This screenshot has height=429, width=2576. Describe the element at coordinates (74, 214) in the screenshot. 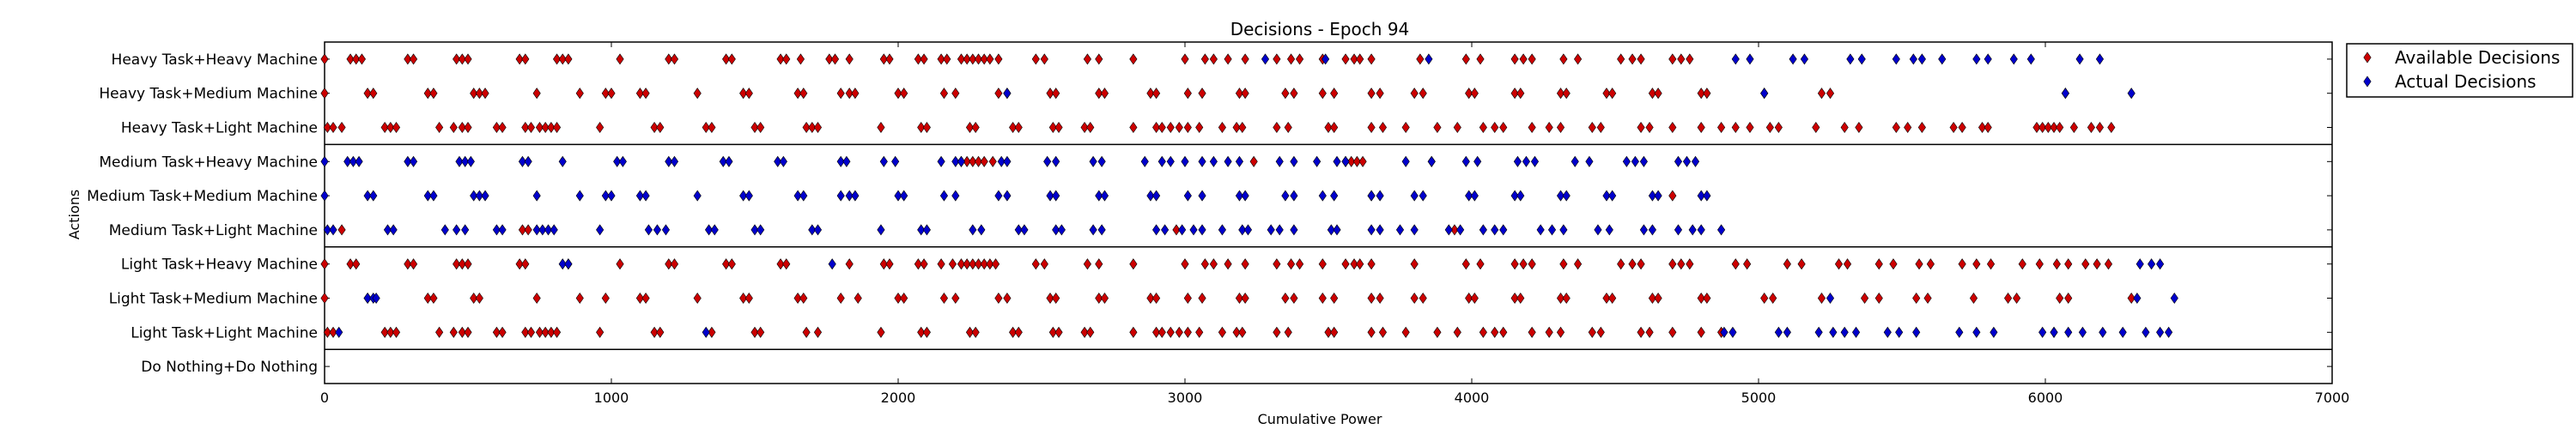

I see `y-axis-label: Actions` at that location.